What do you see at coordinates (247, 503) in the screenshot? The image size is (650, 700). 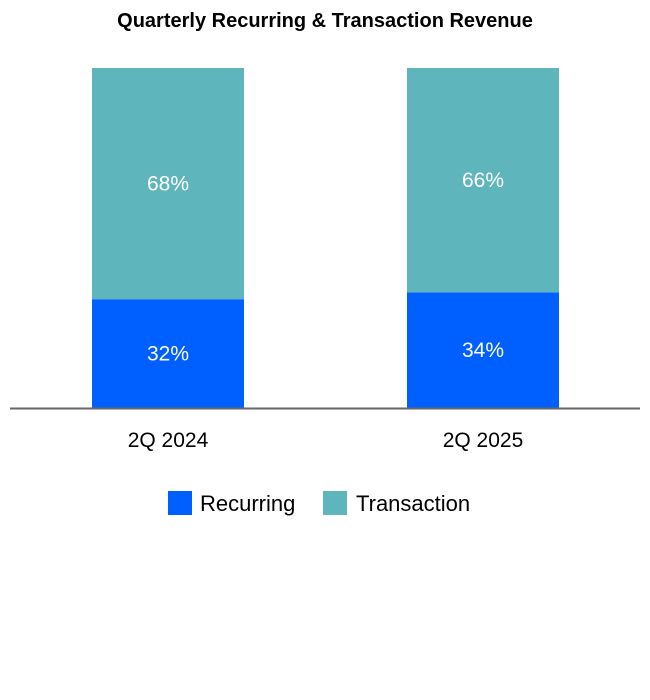 I see `legend-label-recurring: Recurring` at bounding box center [247, 503].